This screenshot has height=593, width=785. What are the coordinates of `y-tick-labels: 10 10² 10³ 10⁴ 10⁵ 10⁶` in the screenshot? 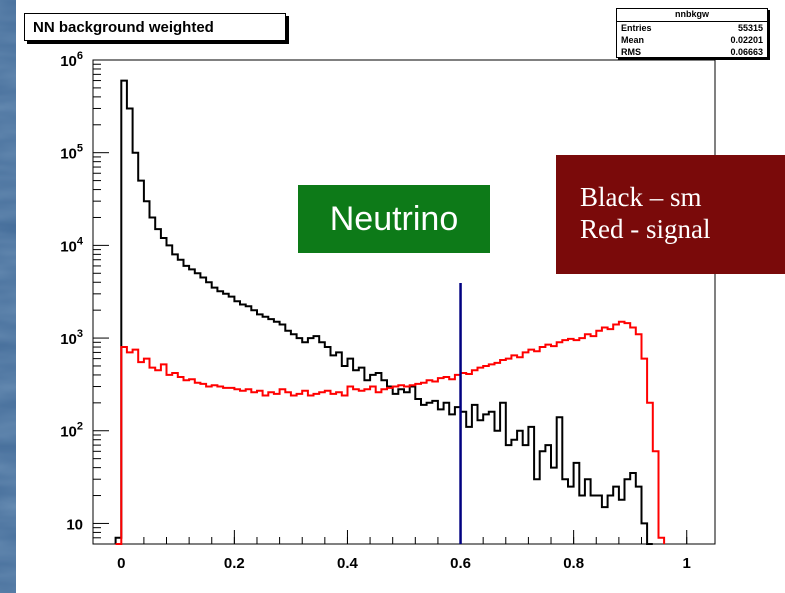 It's located at (72, 291).